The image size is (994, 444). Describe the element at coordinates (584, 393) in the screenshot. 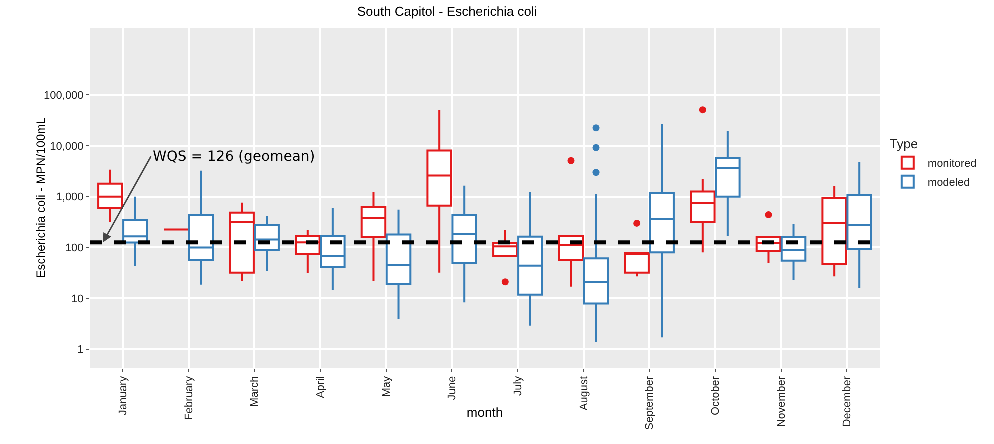

I see `x-tick-label: August` at that location.